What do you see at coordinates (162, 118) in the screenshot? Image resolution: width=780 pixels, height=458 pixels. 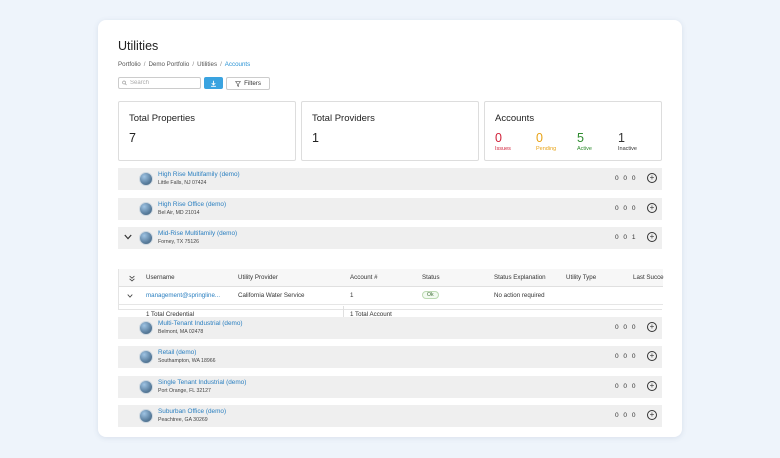 I see `total-properties-label: Total Properties` at bounding box center [162, 118].